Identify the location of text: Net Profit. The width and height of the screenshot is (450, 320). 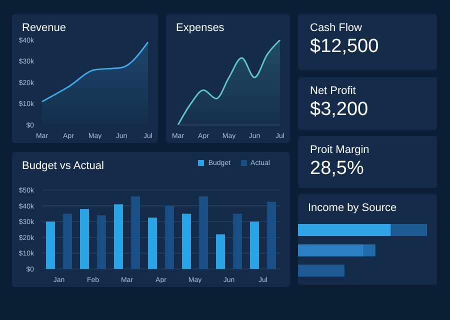
(333, 91).